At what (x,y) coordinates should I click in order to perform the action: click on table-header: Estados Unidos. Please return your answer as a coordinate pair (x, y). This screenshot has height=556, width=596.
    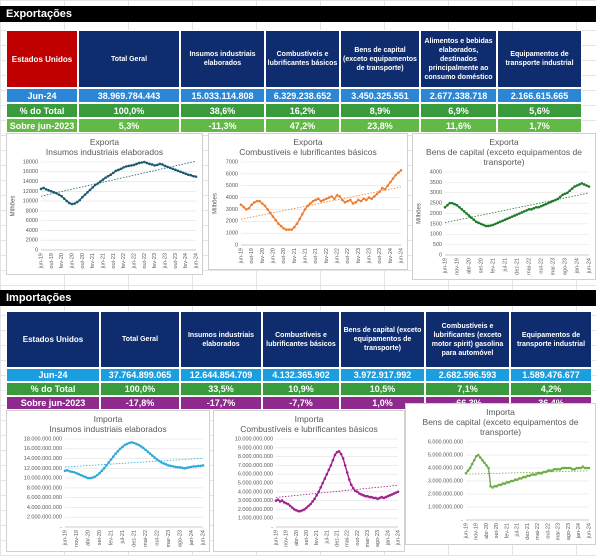
    Looking at the image, I should click on (42, 59).